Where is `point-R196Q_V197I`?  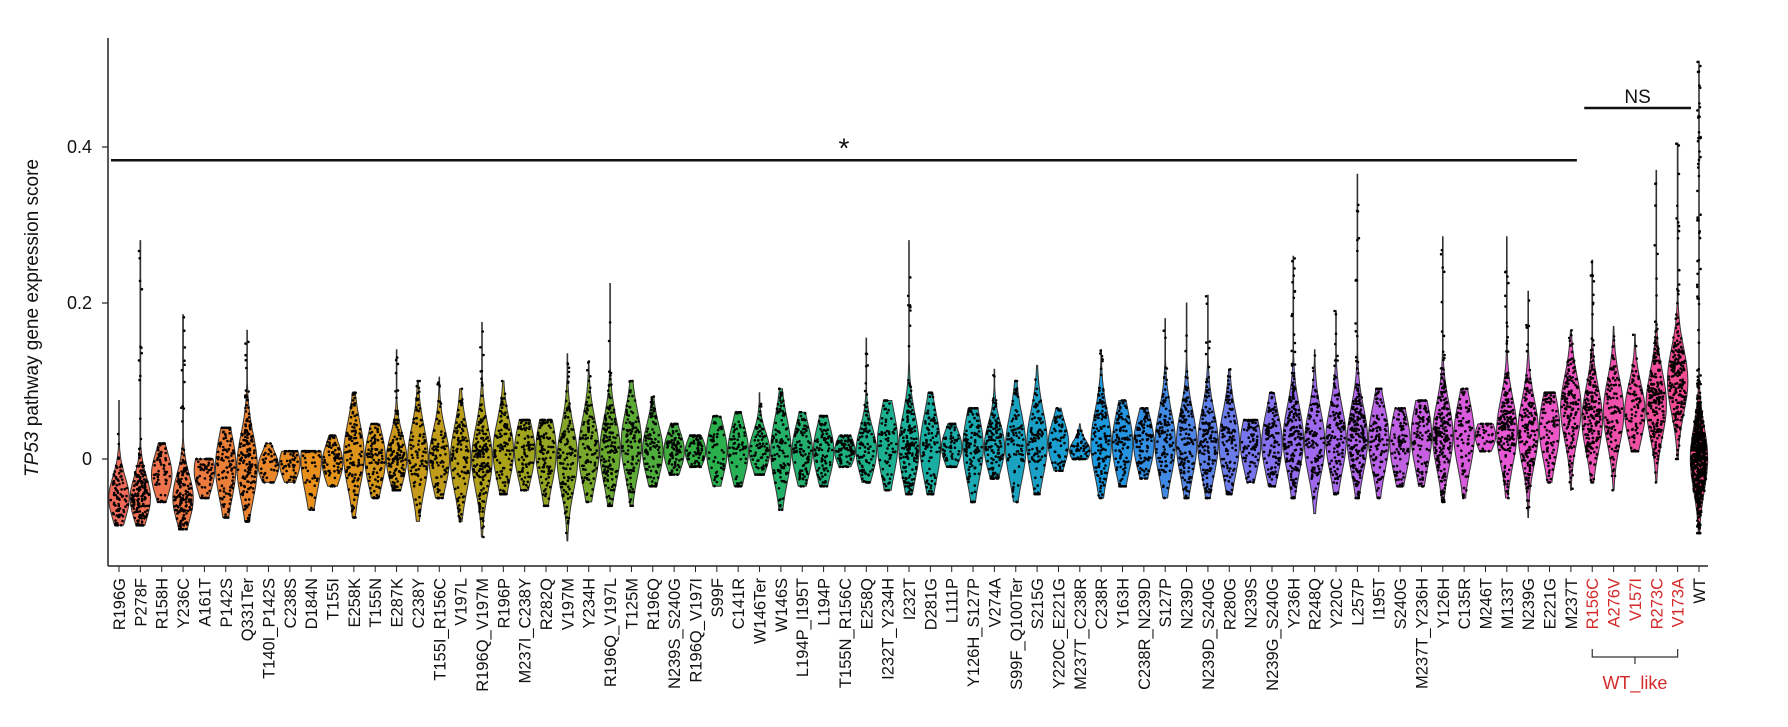 point-R196Q_V197I is located at coordinates (695, 435).